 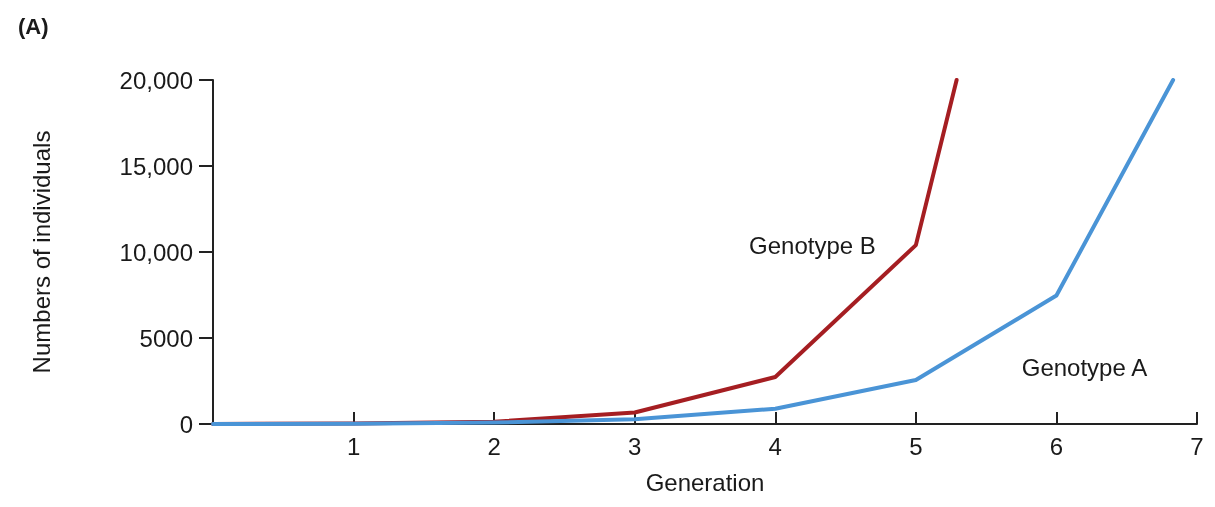 I want to click on text: (A), so click(x=33, y=26).